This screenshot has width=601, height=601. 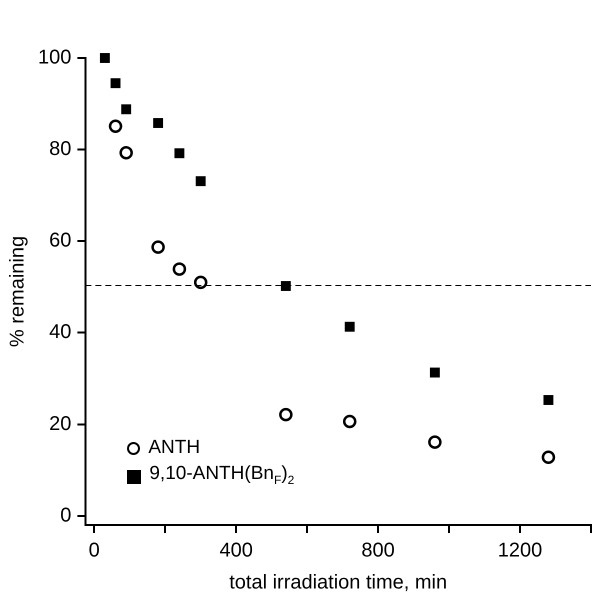 What do you see at coordinates (221, 475) in the screenshot?
I see `legend-label: 9,10-ANTH(Bn$_{F}$)$_{2}$` at bounding box center [221, 475].